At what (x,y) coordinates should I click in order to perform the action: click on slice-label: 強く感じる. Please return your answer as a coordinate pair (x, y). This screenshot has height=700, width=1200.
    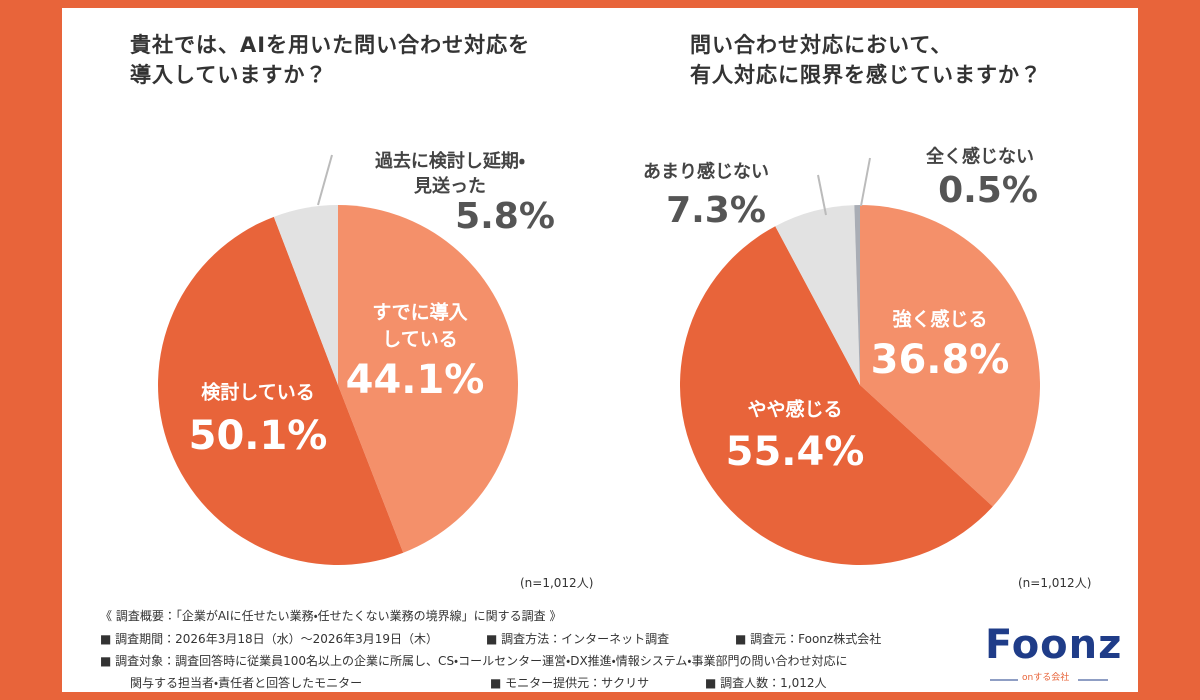
    Looking at the image, I should click on (940, 319).